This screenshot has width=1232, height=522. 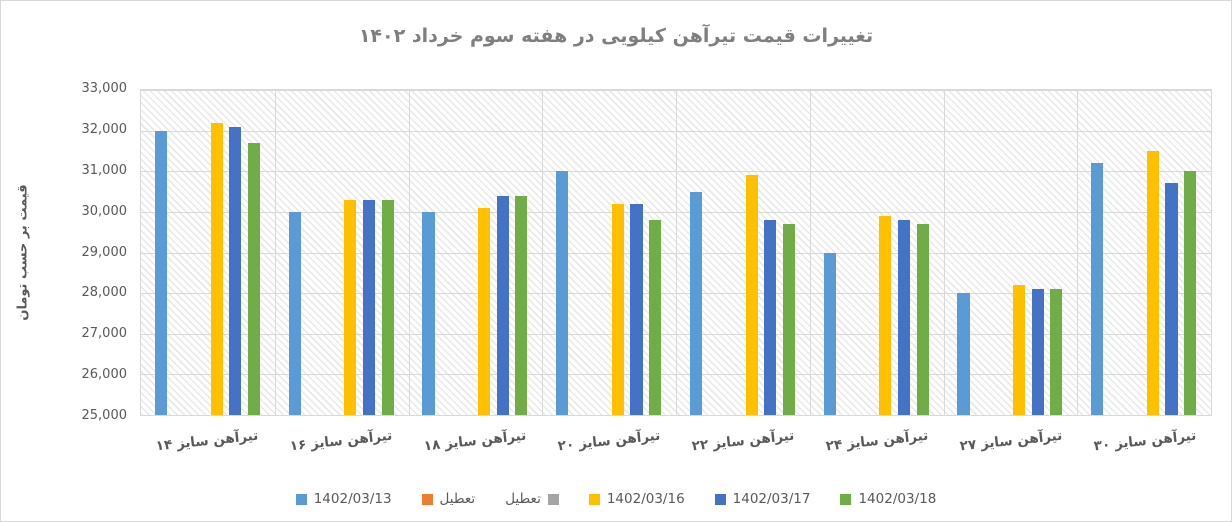 I want to click on legend-label: 1402/03/18, so click(x=897, y=499).